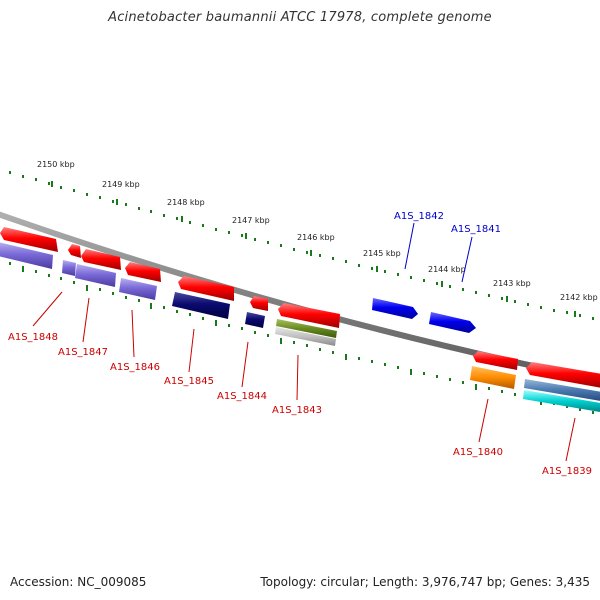 The width and height of the screenshot is (600, 600). Describe the element at coordinates (78, 582) in the screenshot. I see `accession-text: Accession: NC_009085` at that location.